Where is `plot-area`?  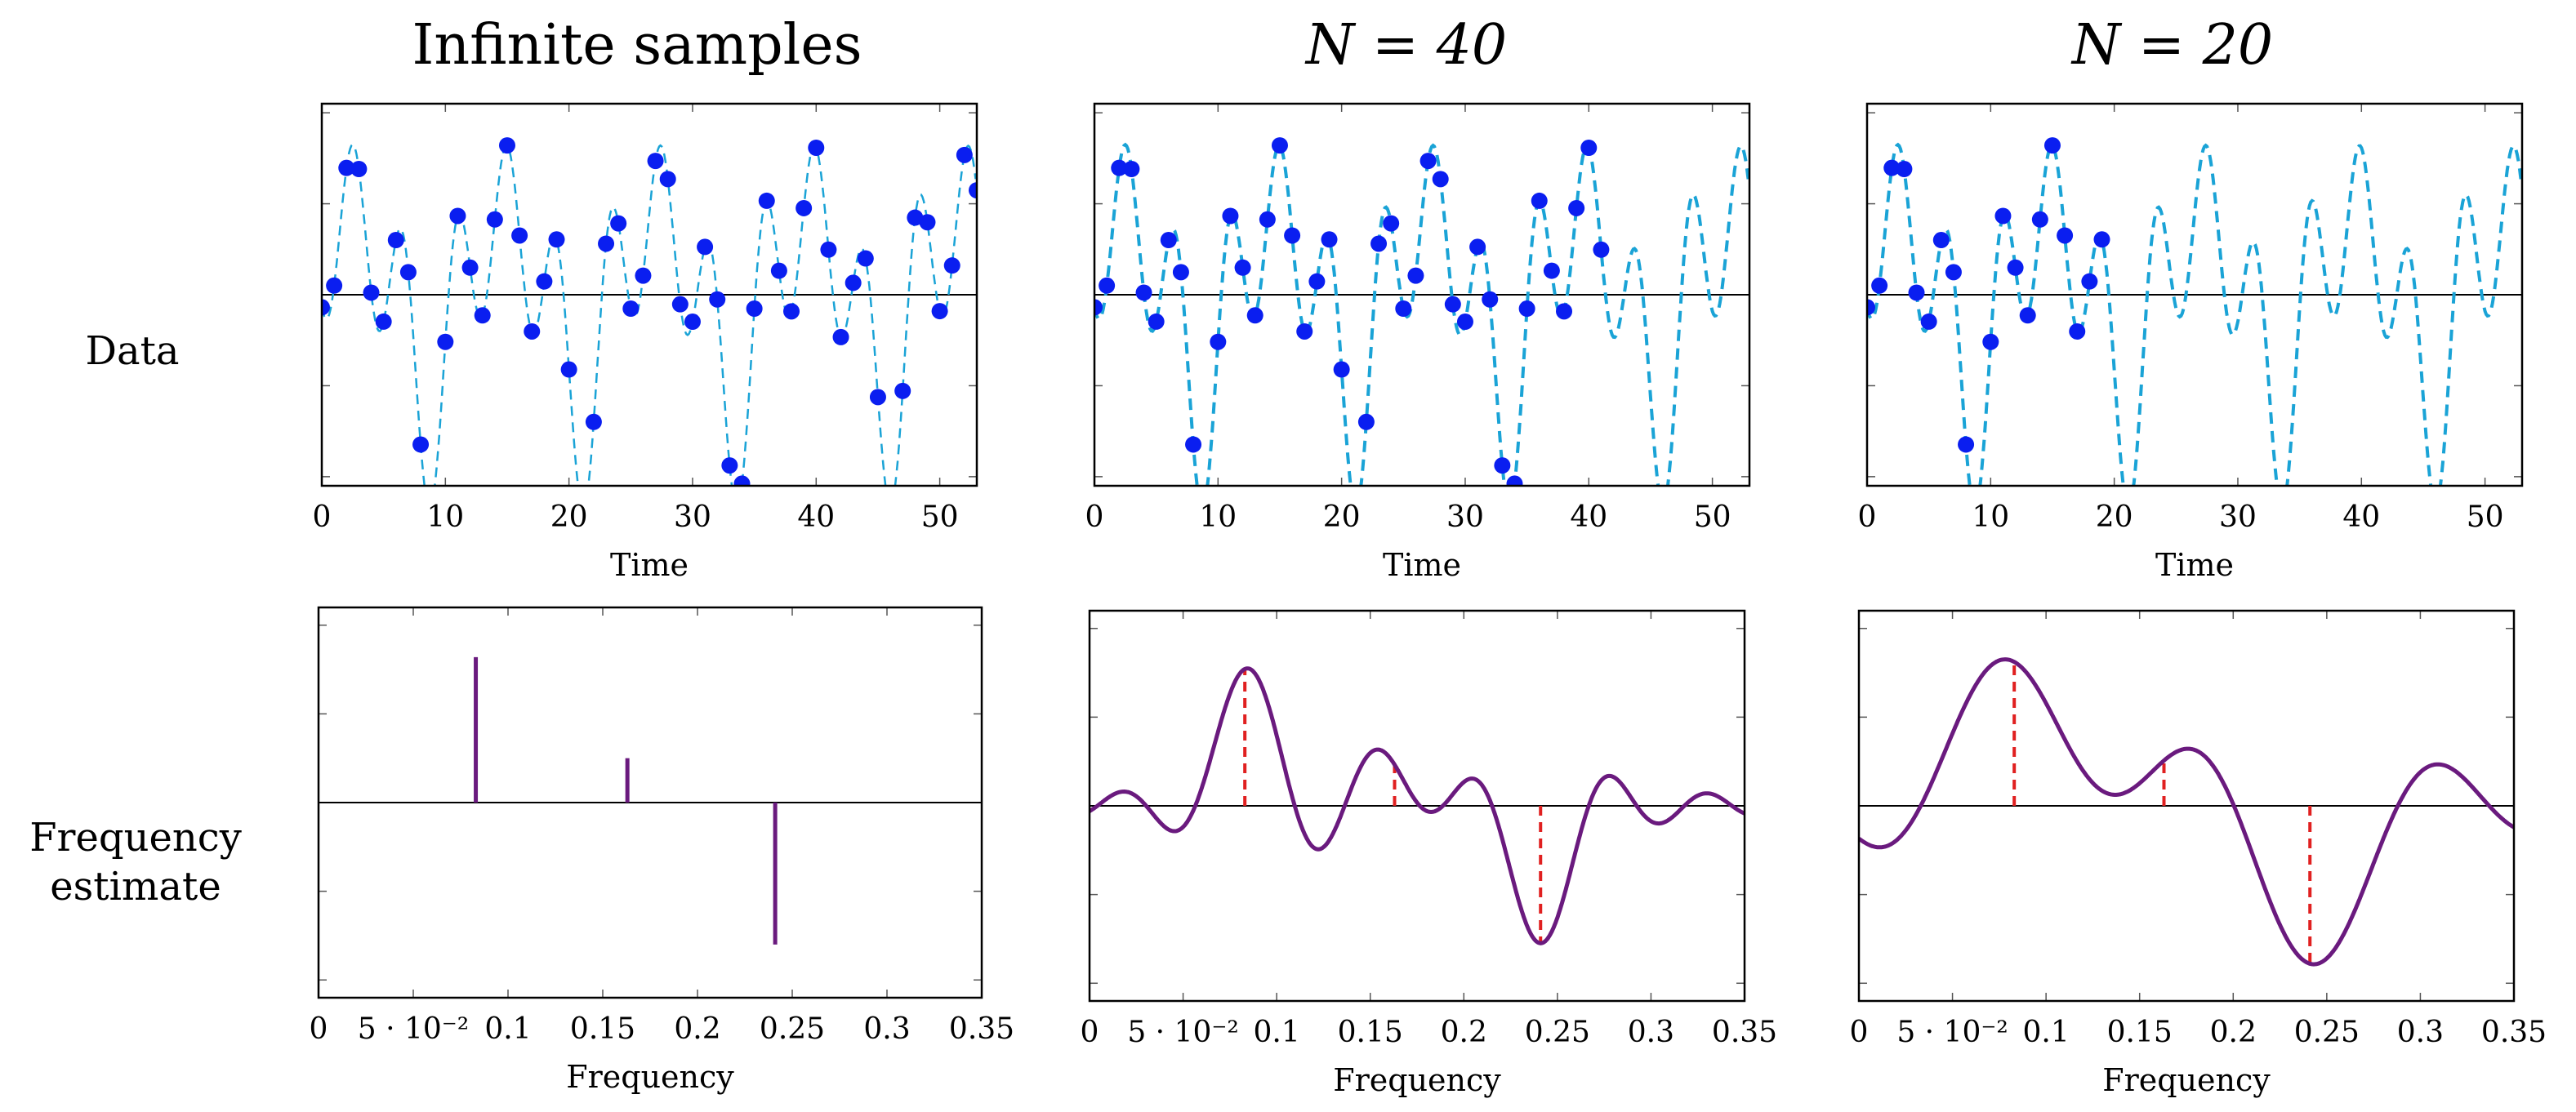 plot-area is located at coordinates (1421, 311).